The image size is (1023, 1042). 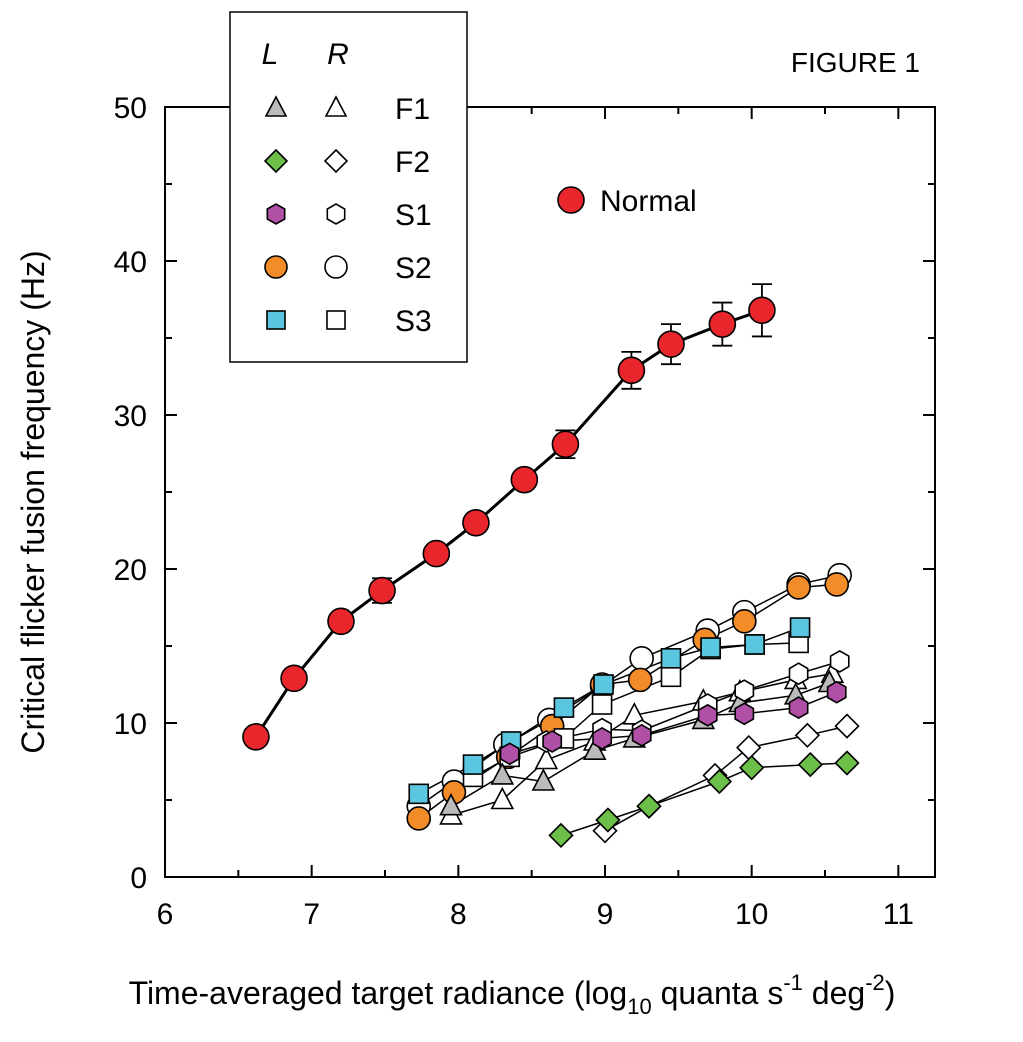 I want to click on normal-legend-marker, so click(x=571, y=200).